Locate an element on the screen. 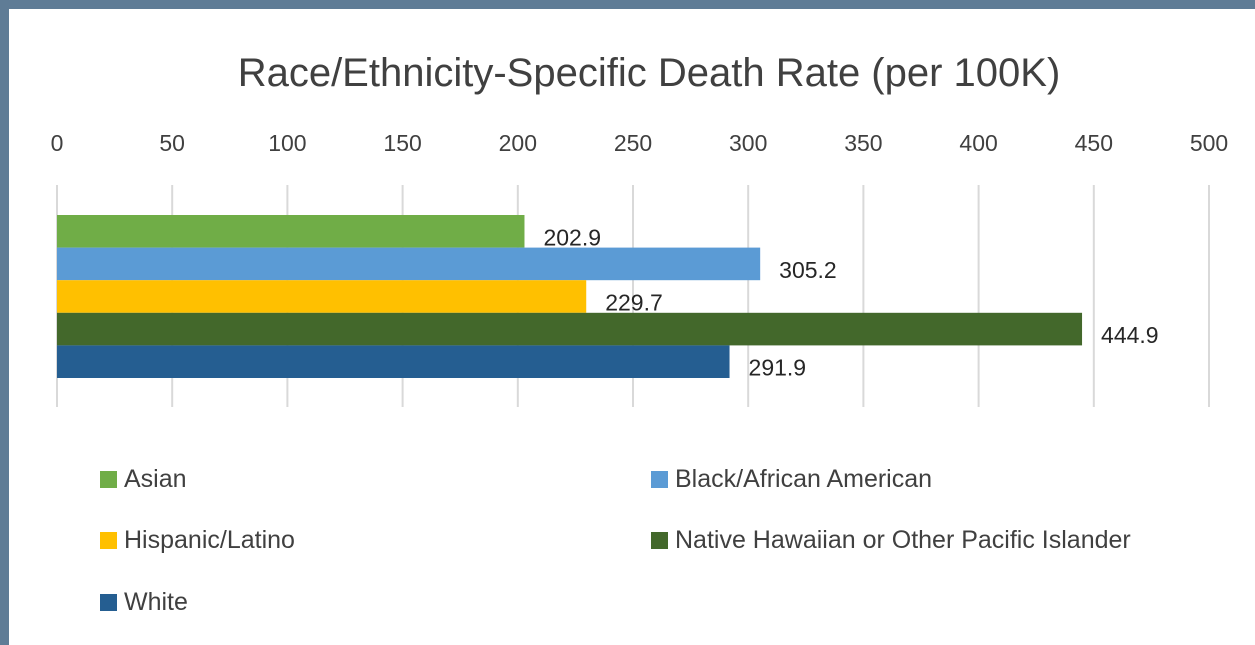  legend-item-white: White is located at coordinates (144, 602).